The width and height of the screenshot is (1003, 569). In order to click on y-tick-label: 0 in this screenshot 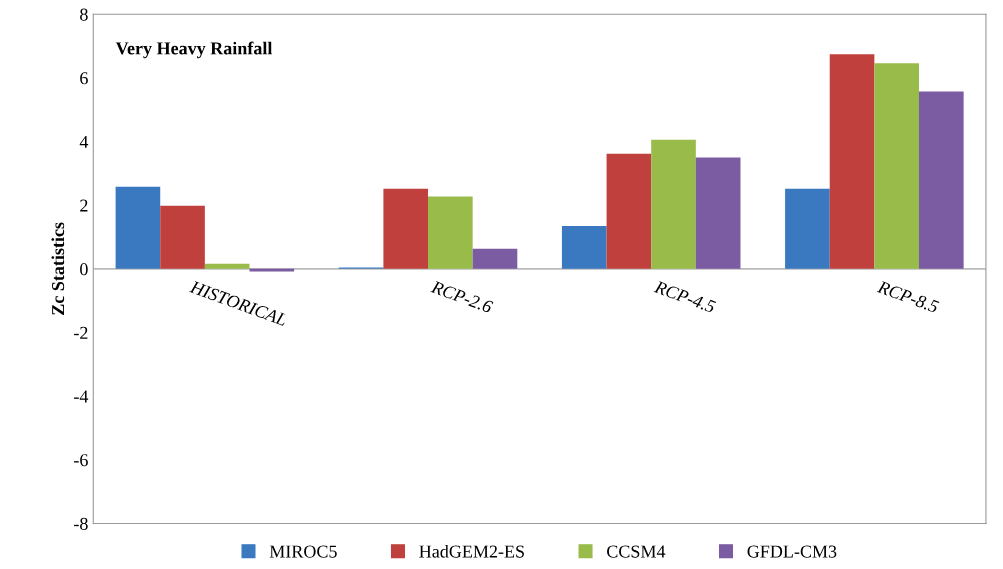, I will do `click(84, 269)`.